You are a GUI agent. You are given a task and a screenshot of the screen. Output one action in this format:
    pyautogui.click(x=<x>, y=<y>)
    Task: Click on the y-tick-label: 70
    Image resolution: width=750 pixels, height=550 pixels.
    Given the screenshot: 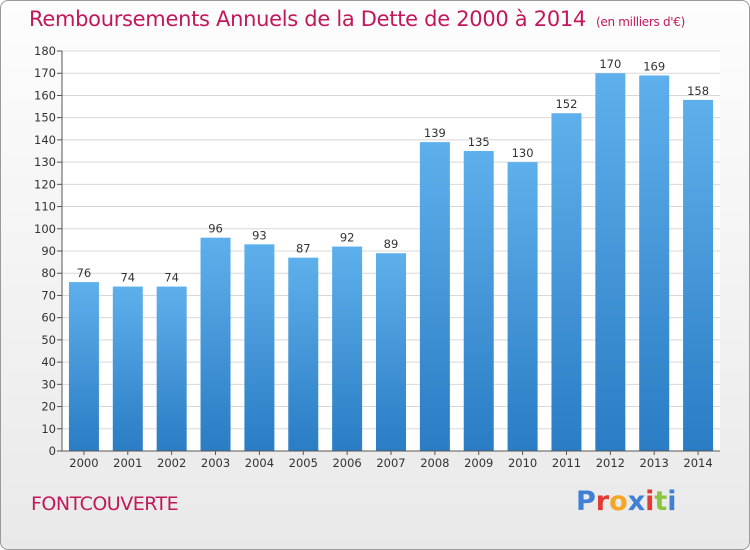 What is the action you would take?
    pyautogui.click(x=48, y=295)
    